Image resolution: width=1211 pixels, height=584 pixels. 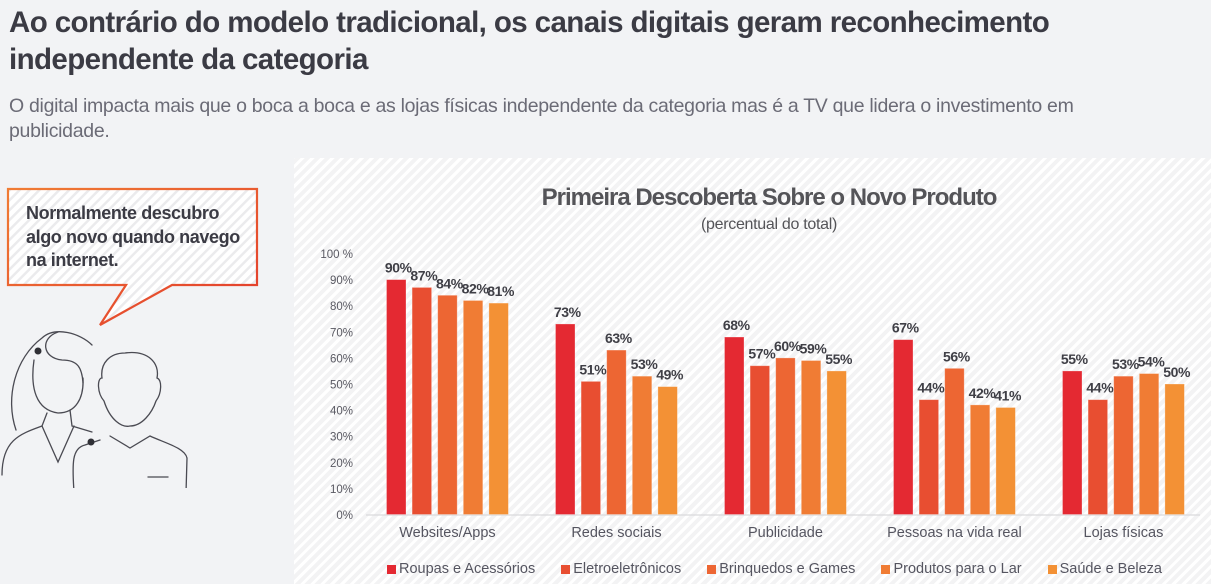 I want to click on legend-label: Eletroeletrônicos, so click(x=627, y=569).